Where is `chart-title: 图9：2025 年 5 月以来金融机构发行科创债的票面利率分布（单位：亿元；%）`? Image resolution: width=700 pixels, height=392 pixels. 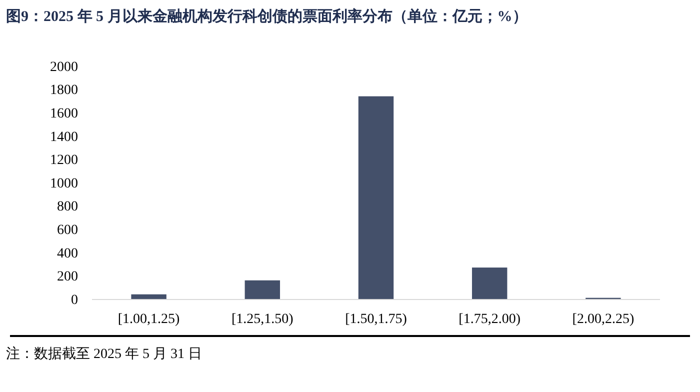 chart-title: 图9：2025 年 5 月以来金融机构发行科创债的票面利率分布（单位：亿元；%） is located at coordinates (267, 16).